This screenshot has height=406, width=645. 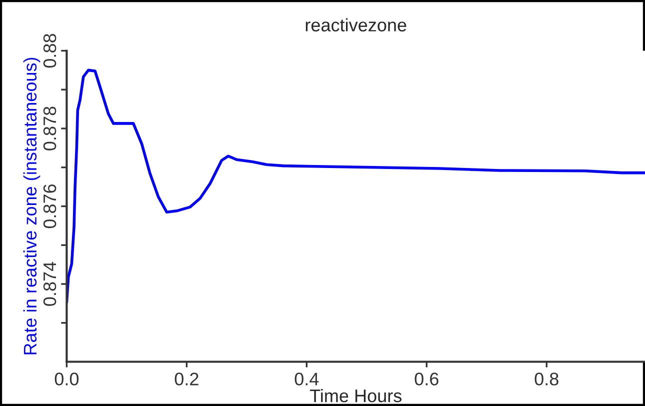 What do you see at coordinates (49, 51) in the screenshot?
I see `y-tick-label: 0.88` at bounding box center [49, 51].